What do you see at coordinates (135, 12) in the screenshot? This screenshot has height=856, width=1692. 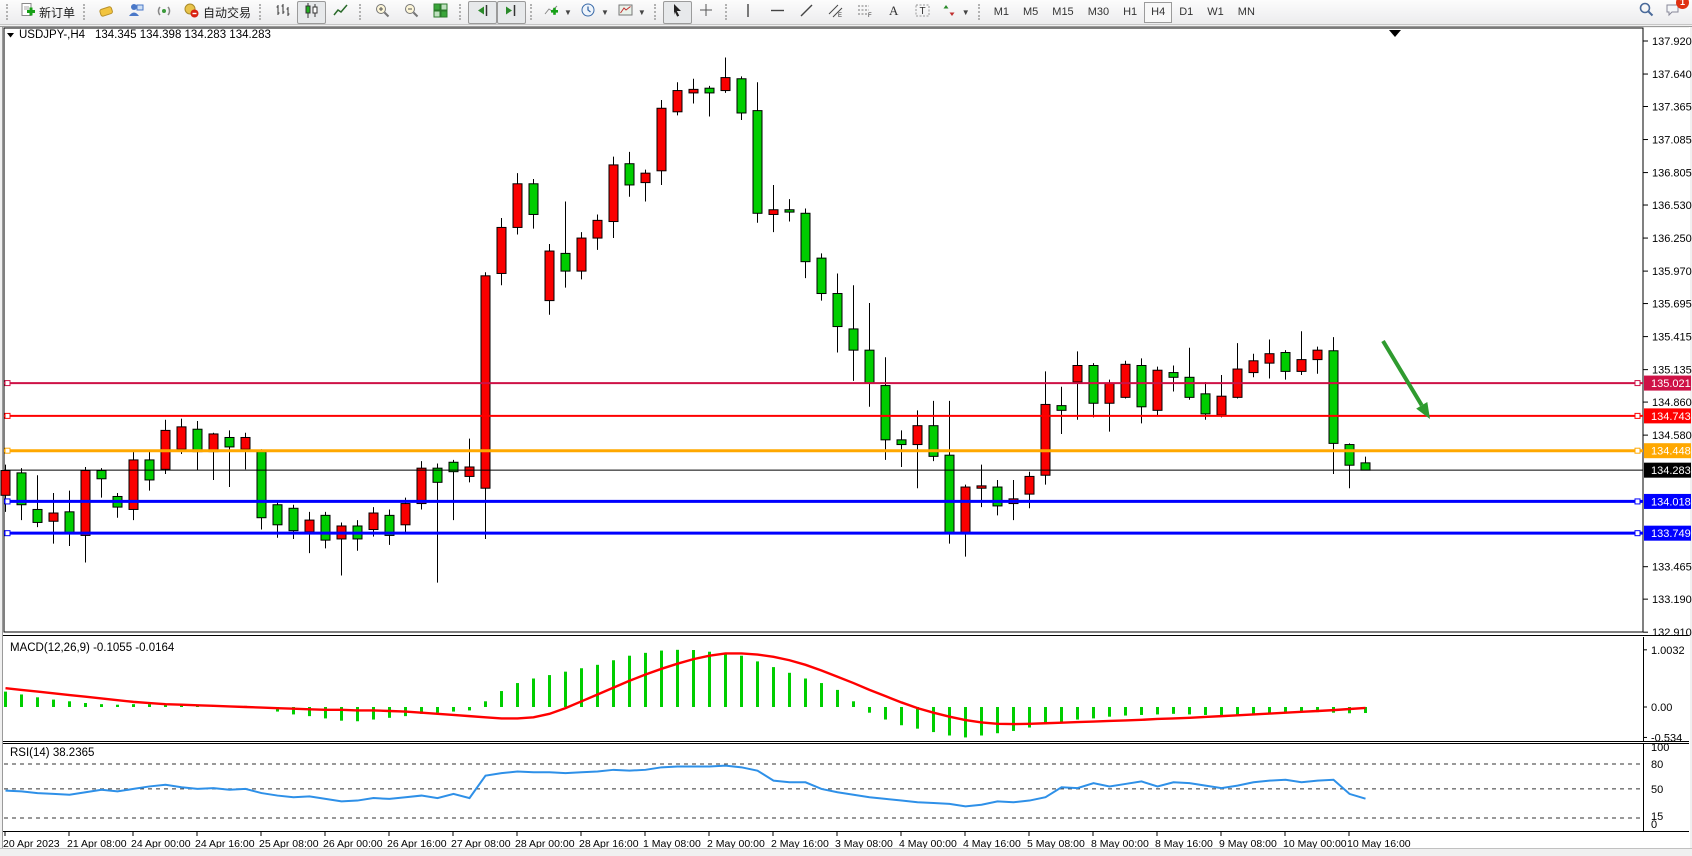 I see `market-watch-button` at bounding box center [135, 12].